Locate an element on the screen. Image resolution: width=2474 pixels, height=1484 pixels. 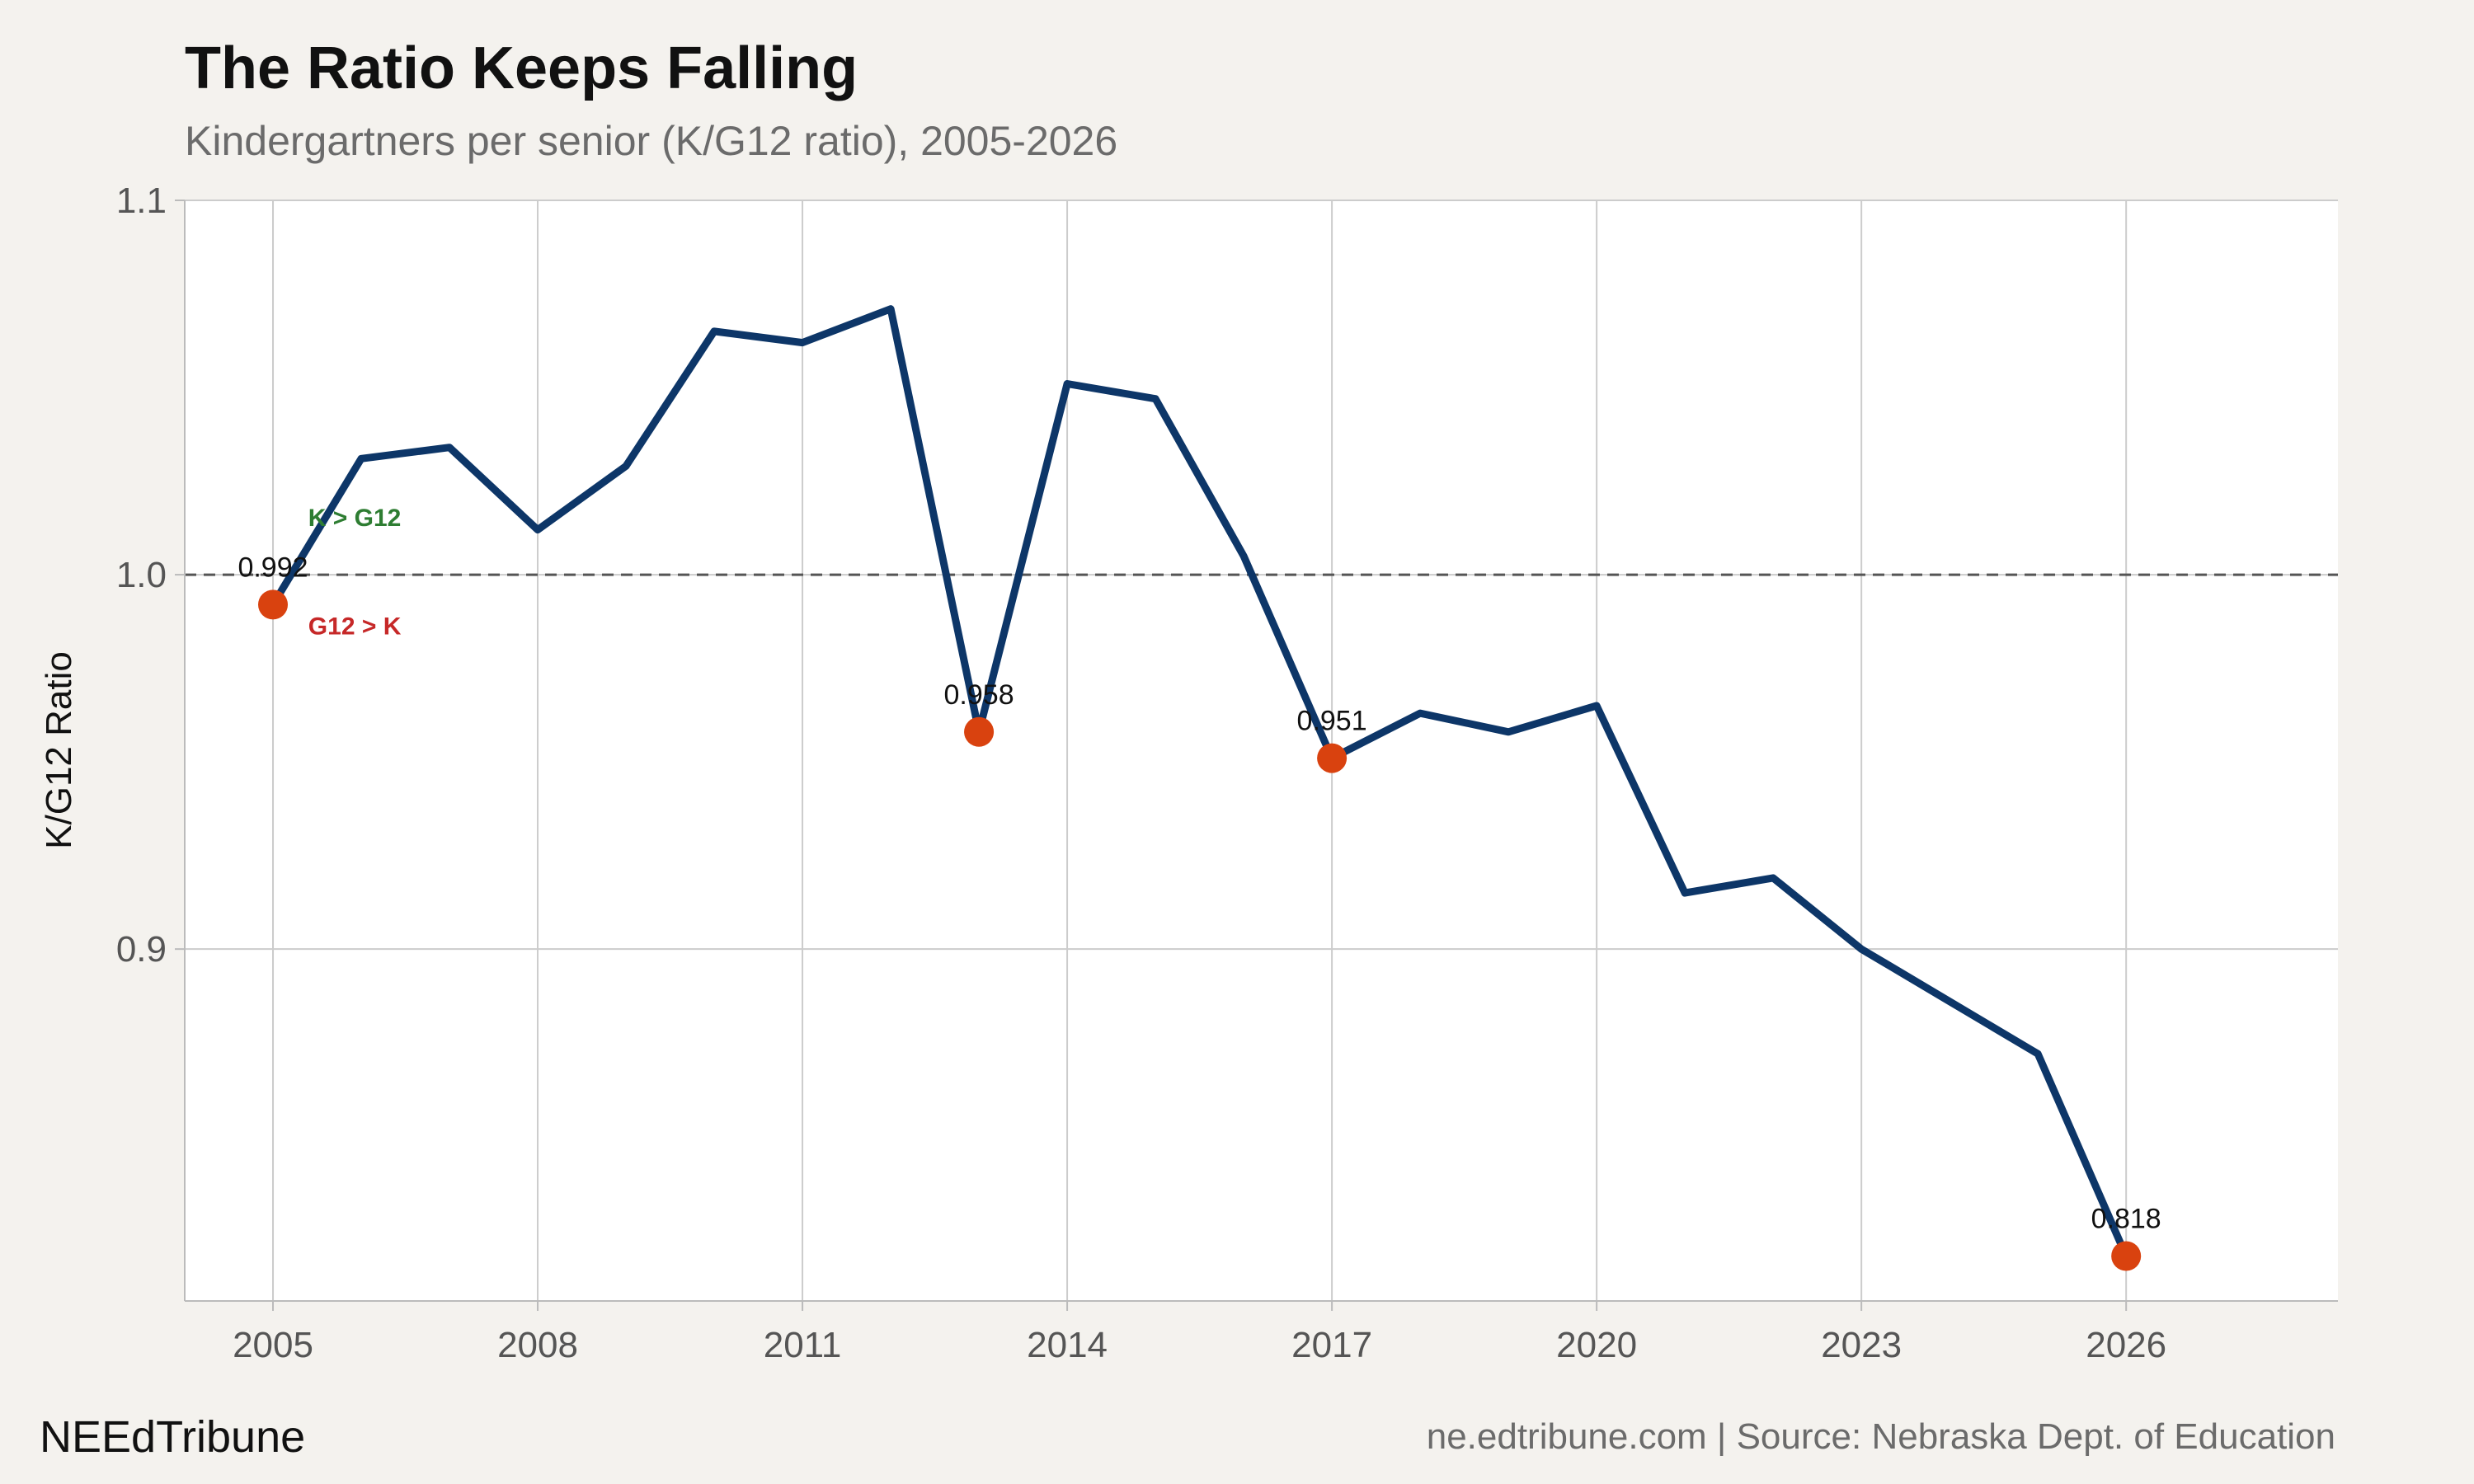
x-tick-label: 2017 is located at coordinates (1331, 1345).